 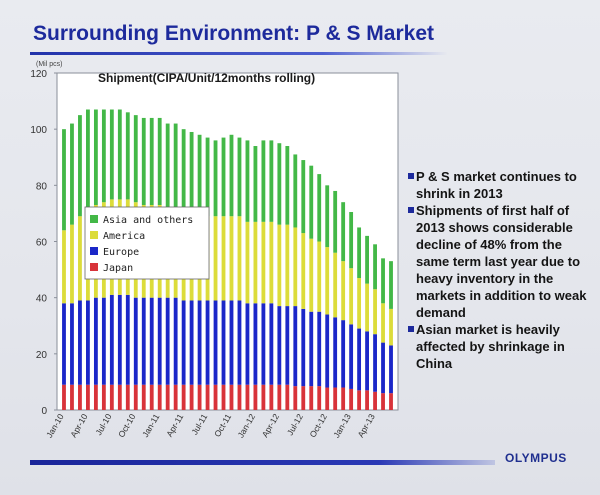 I want to click on x-tick-label: Jan-13, so click(x=342, y=426).